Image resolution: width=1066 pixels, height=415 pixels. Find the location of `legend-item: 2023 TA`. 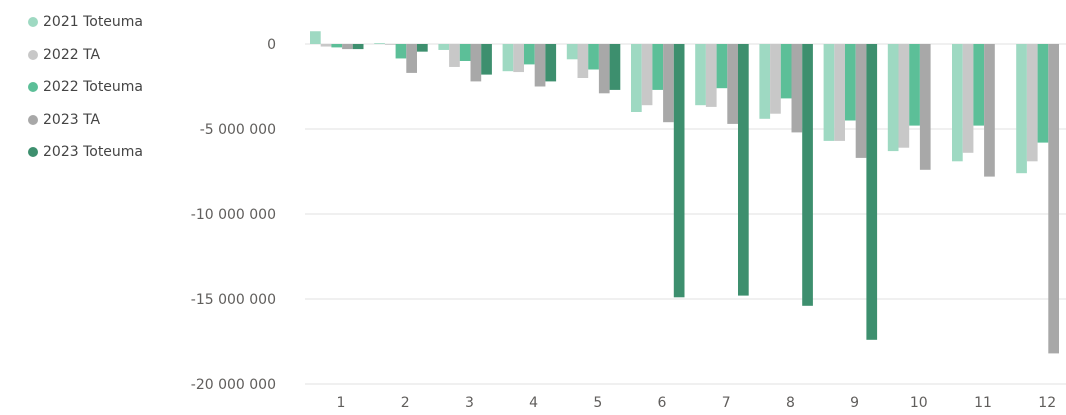

legend-item: 2023 TA is located at coordinates (85, 120).